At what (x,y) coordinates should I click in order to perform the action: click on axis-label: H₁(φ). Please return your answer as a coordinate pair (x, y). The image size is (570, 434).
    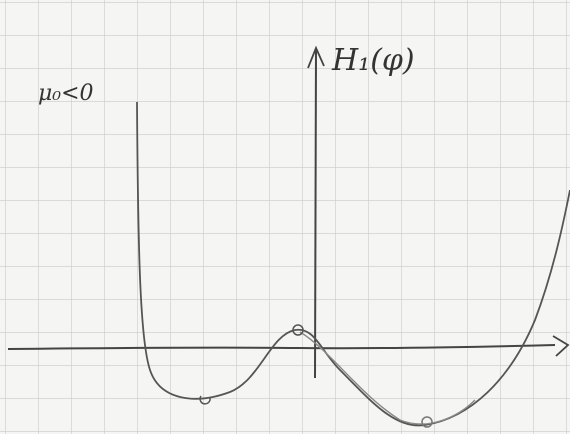
    Looking at the image, I should click on (373, 60).